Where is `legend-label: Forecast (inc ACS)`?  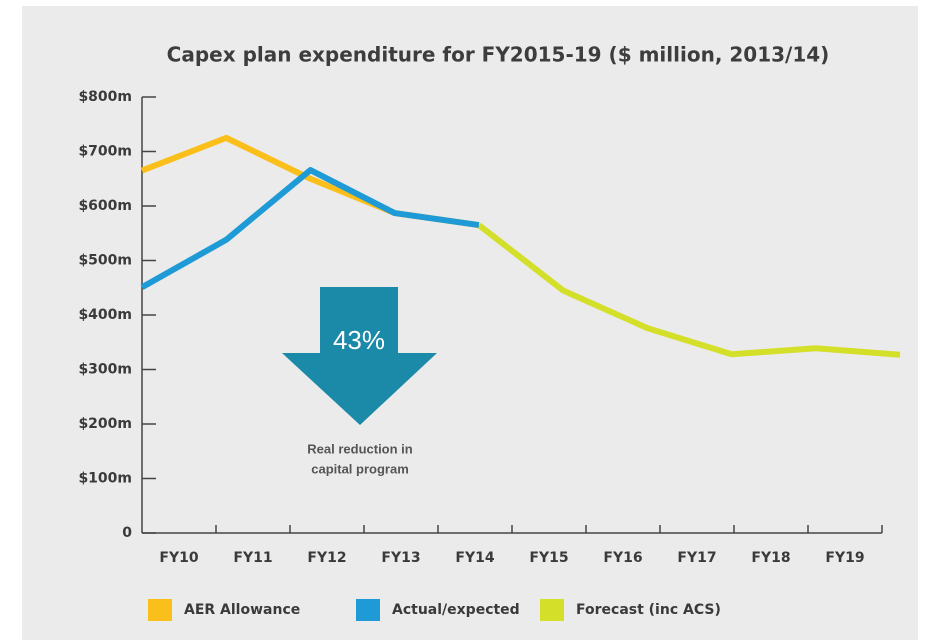 legend-label: Forecast (inc ACS) is located at coordinates (648, 610).